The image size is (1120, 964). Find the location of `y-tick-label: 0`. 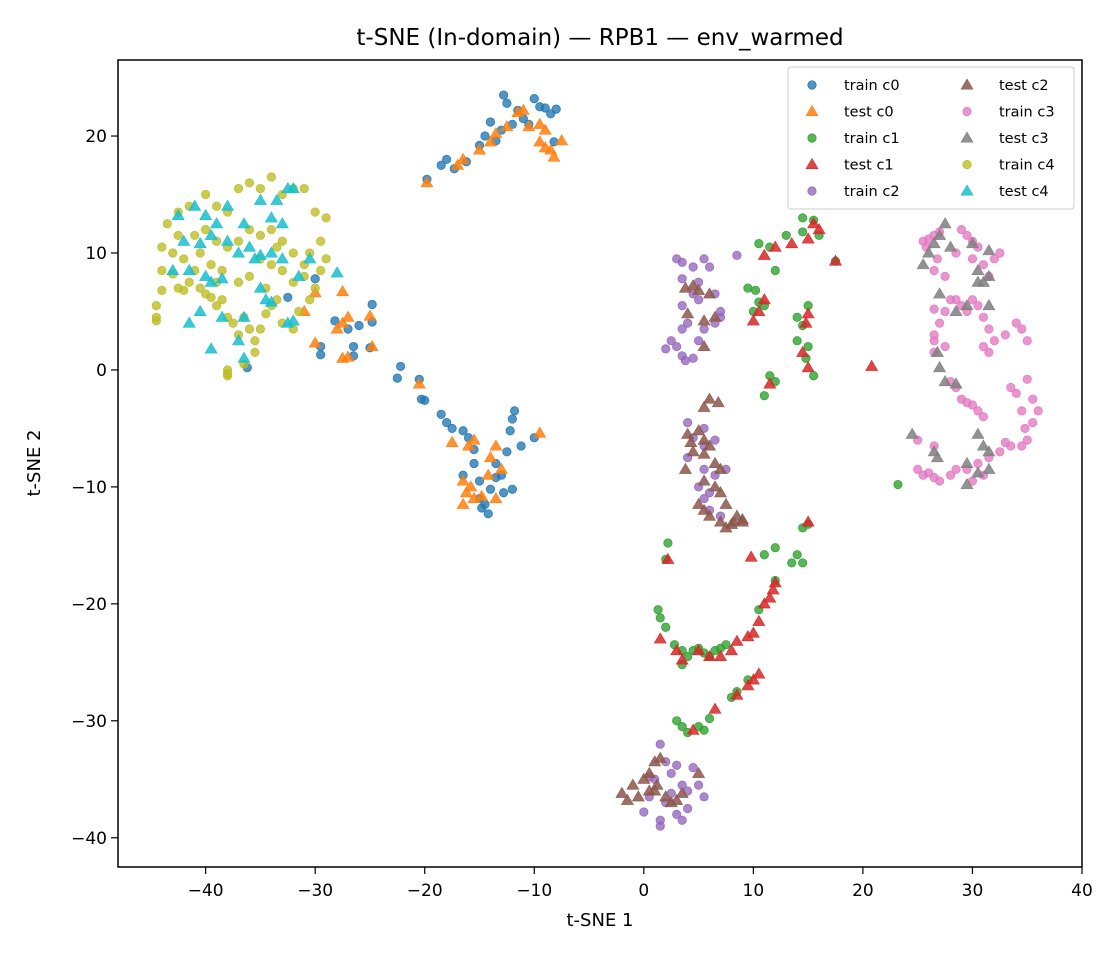

y-tick-label: 0 is located at coordinates (101, 371).